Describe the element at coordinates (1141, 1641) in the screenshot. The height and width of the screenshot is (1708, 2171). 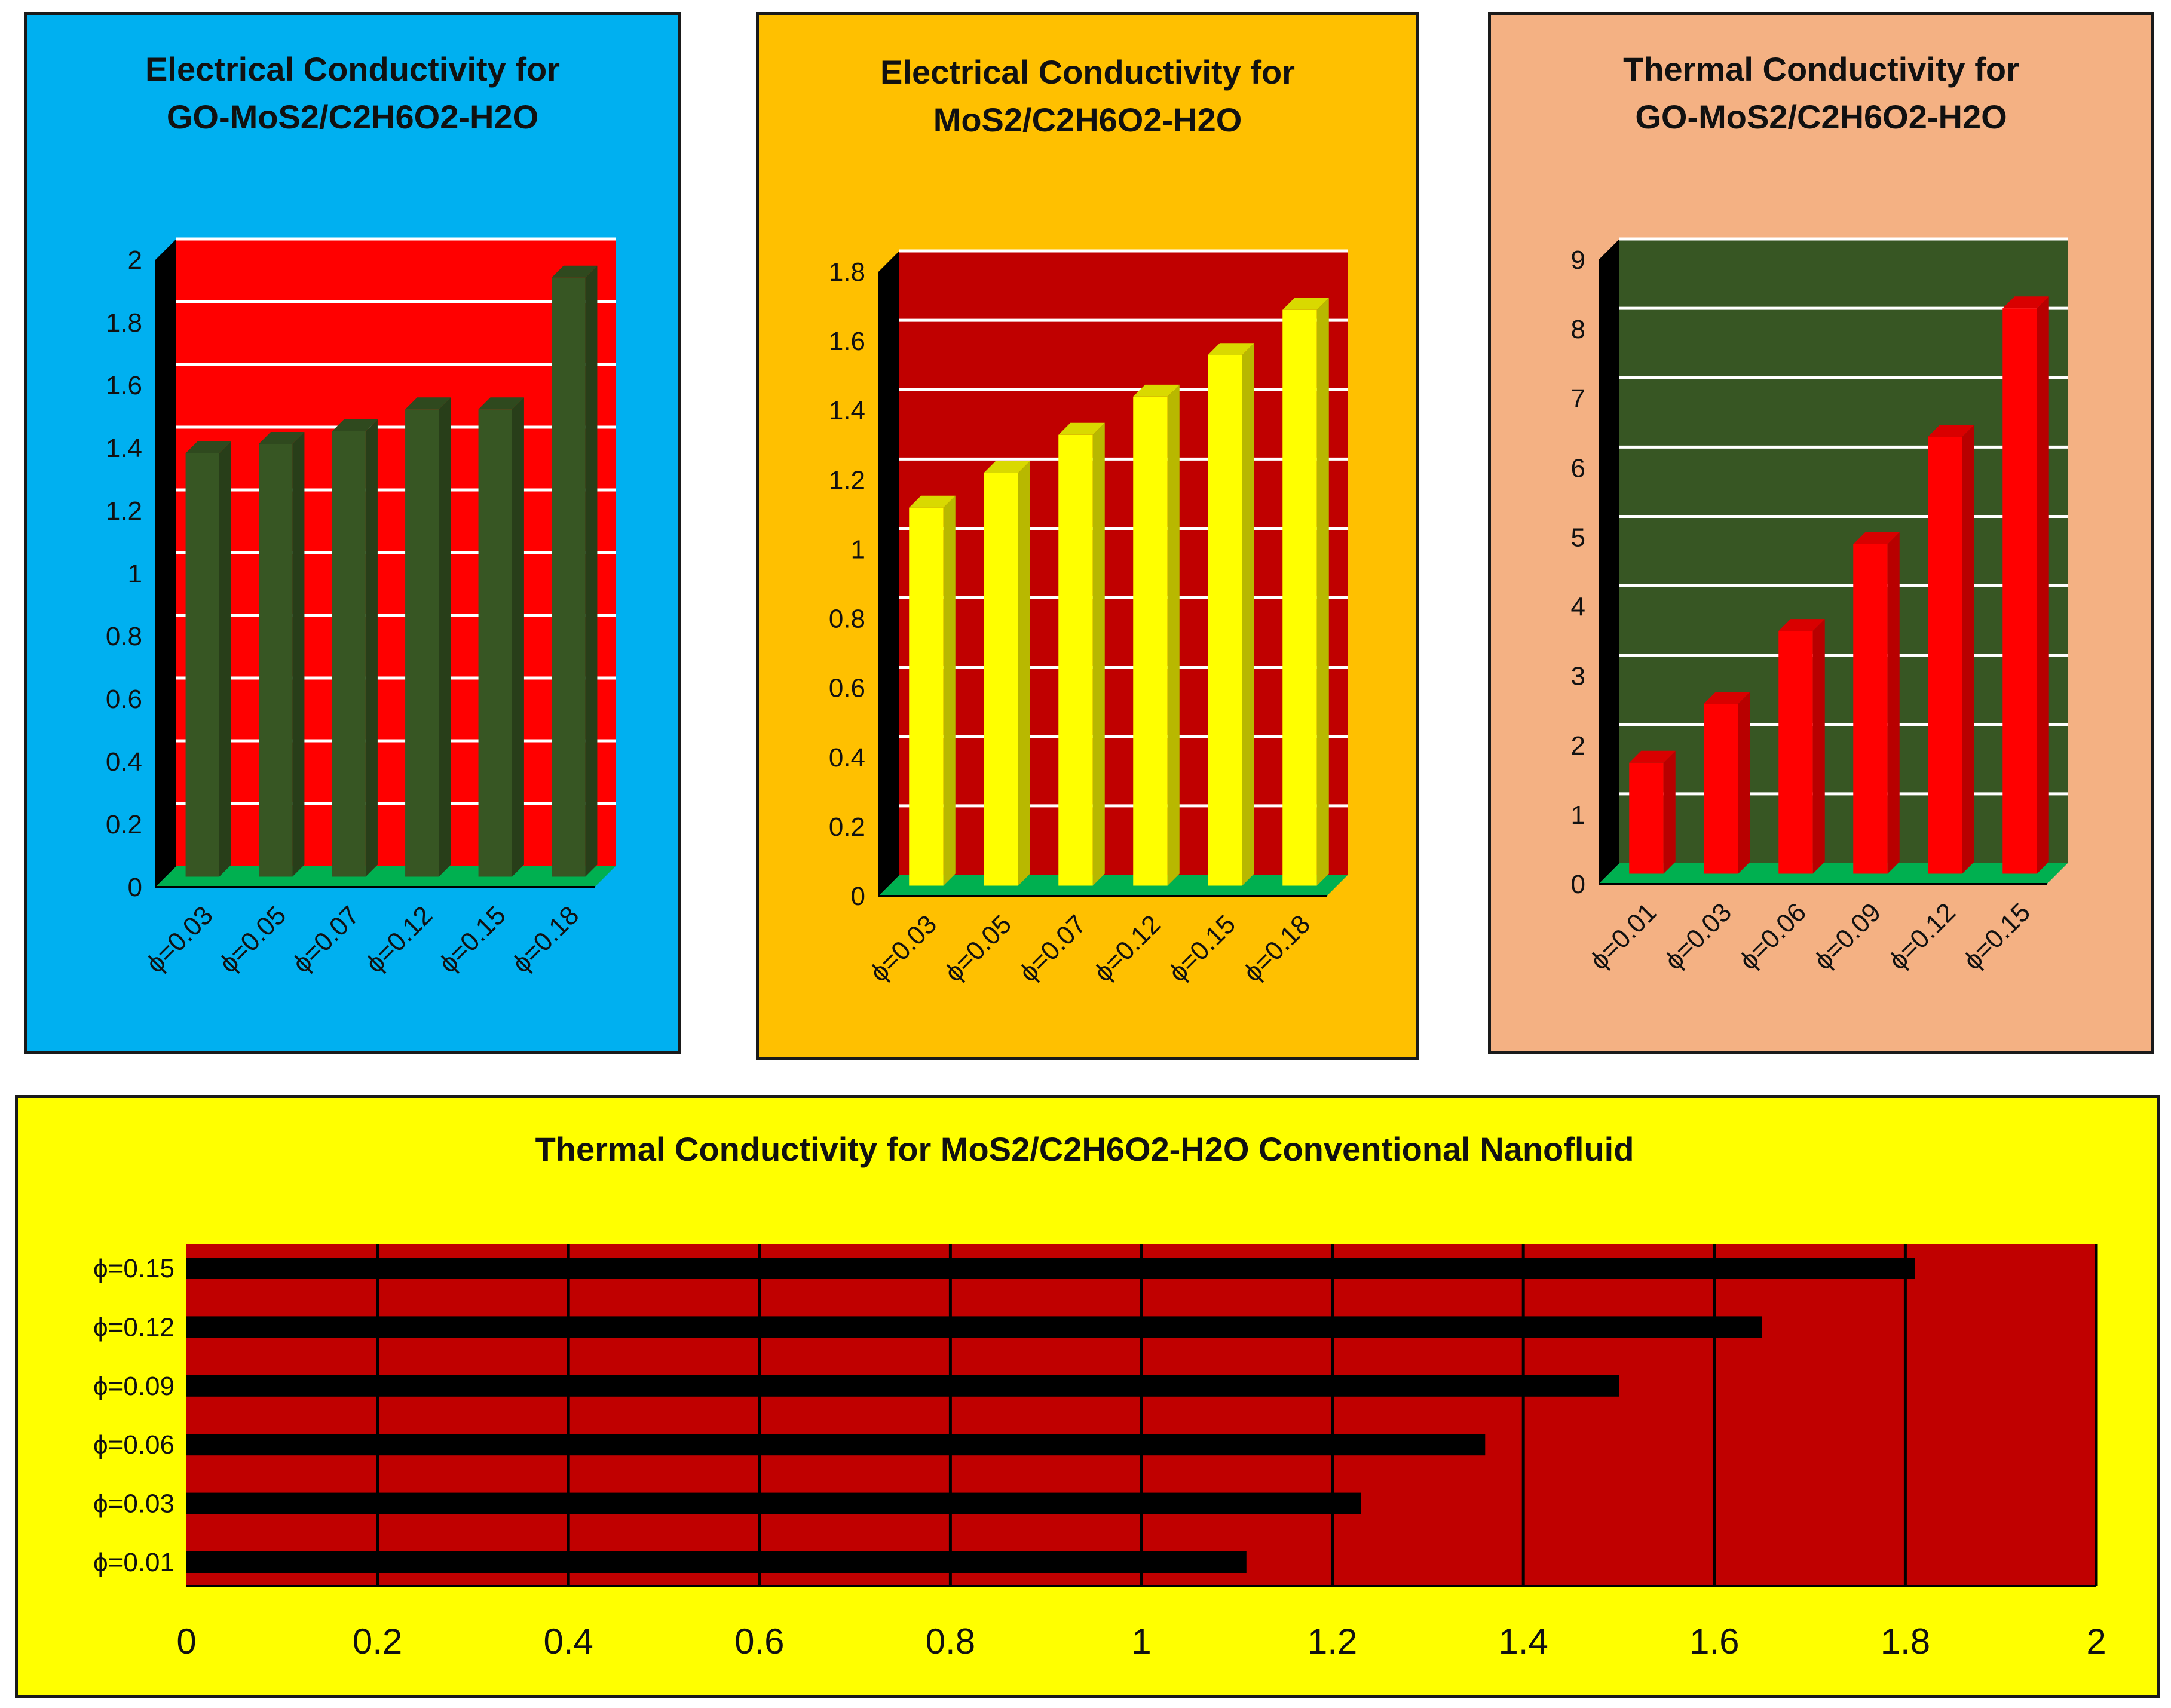
I see `x-tick-label: 1` at that location.